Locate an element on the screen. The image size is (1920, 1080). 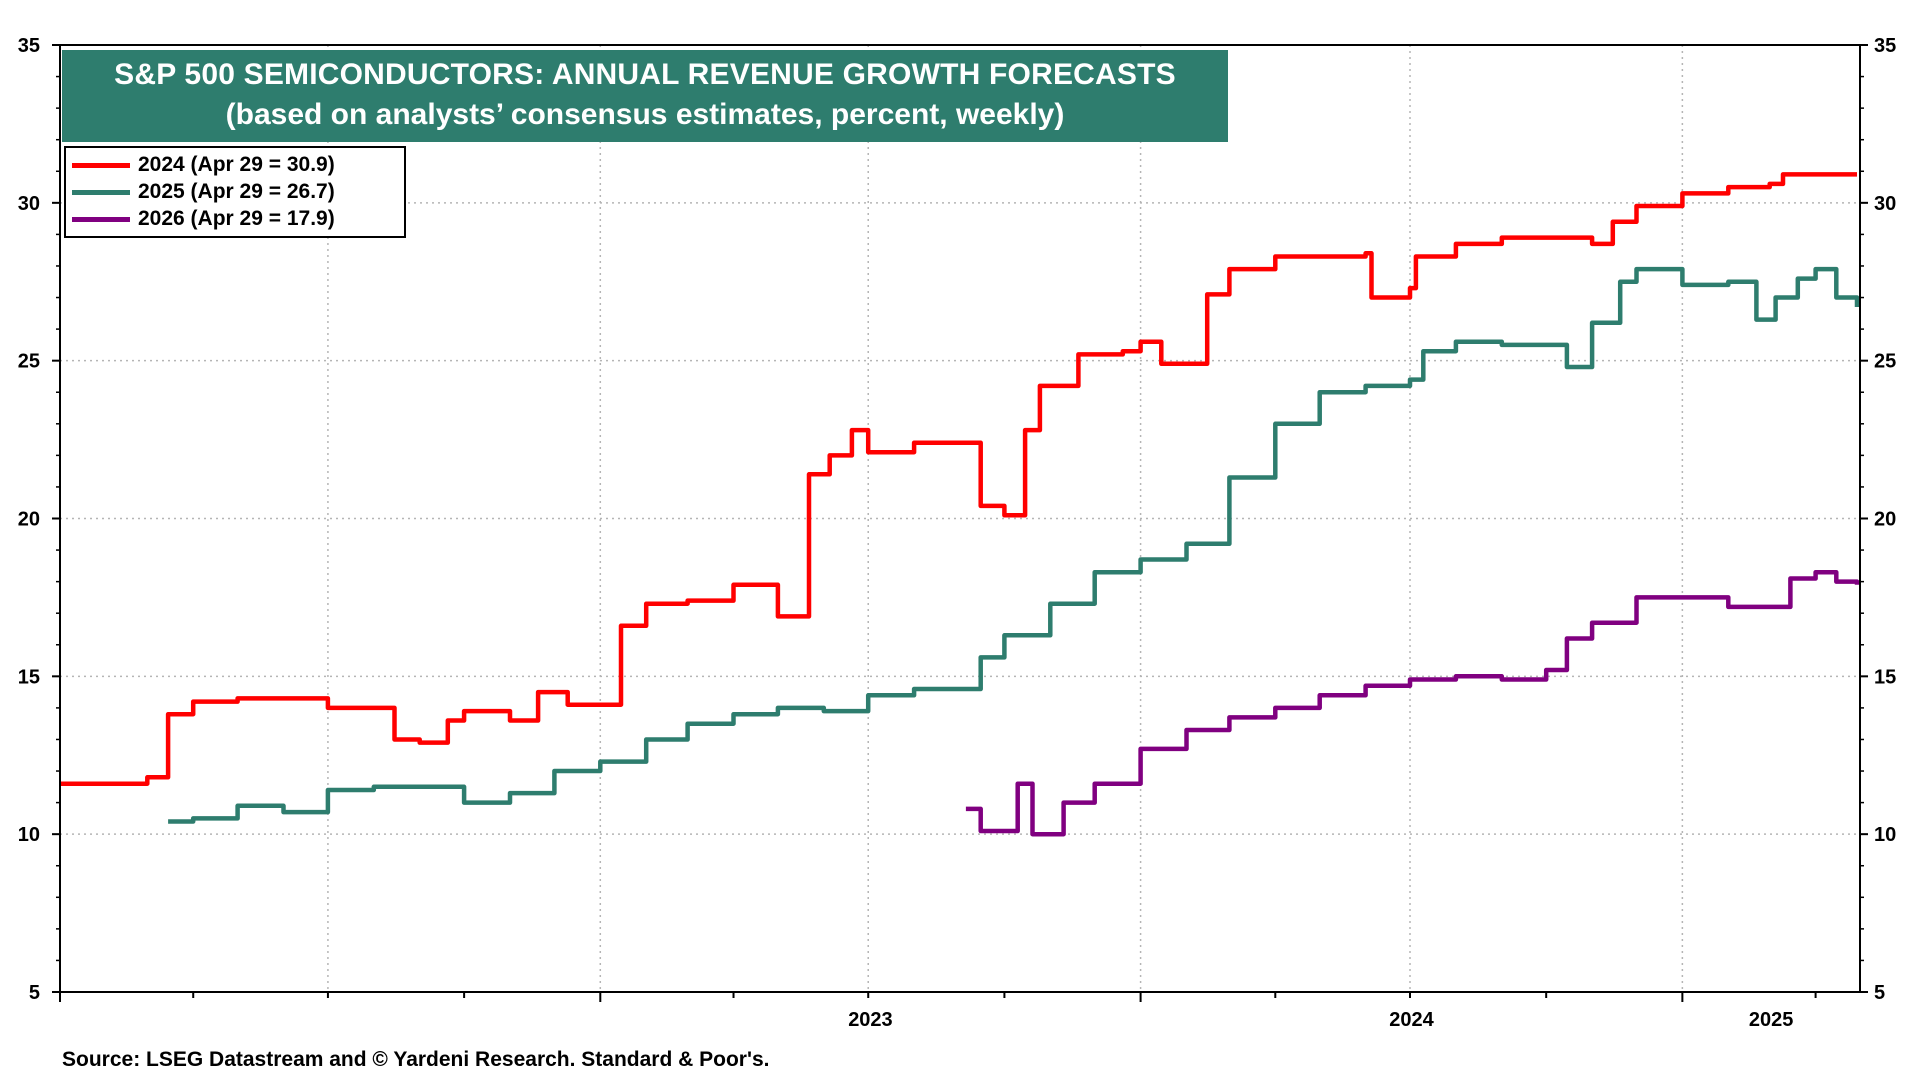
y-tick-label-right: 10 is located at coordinates (1885, 835).